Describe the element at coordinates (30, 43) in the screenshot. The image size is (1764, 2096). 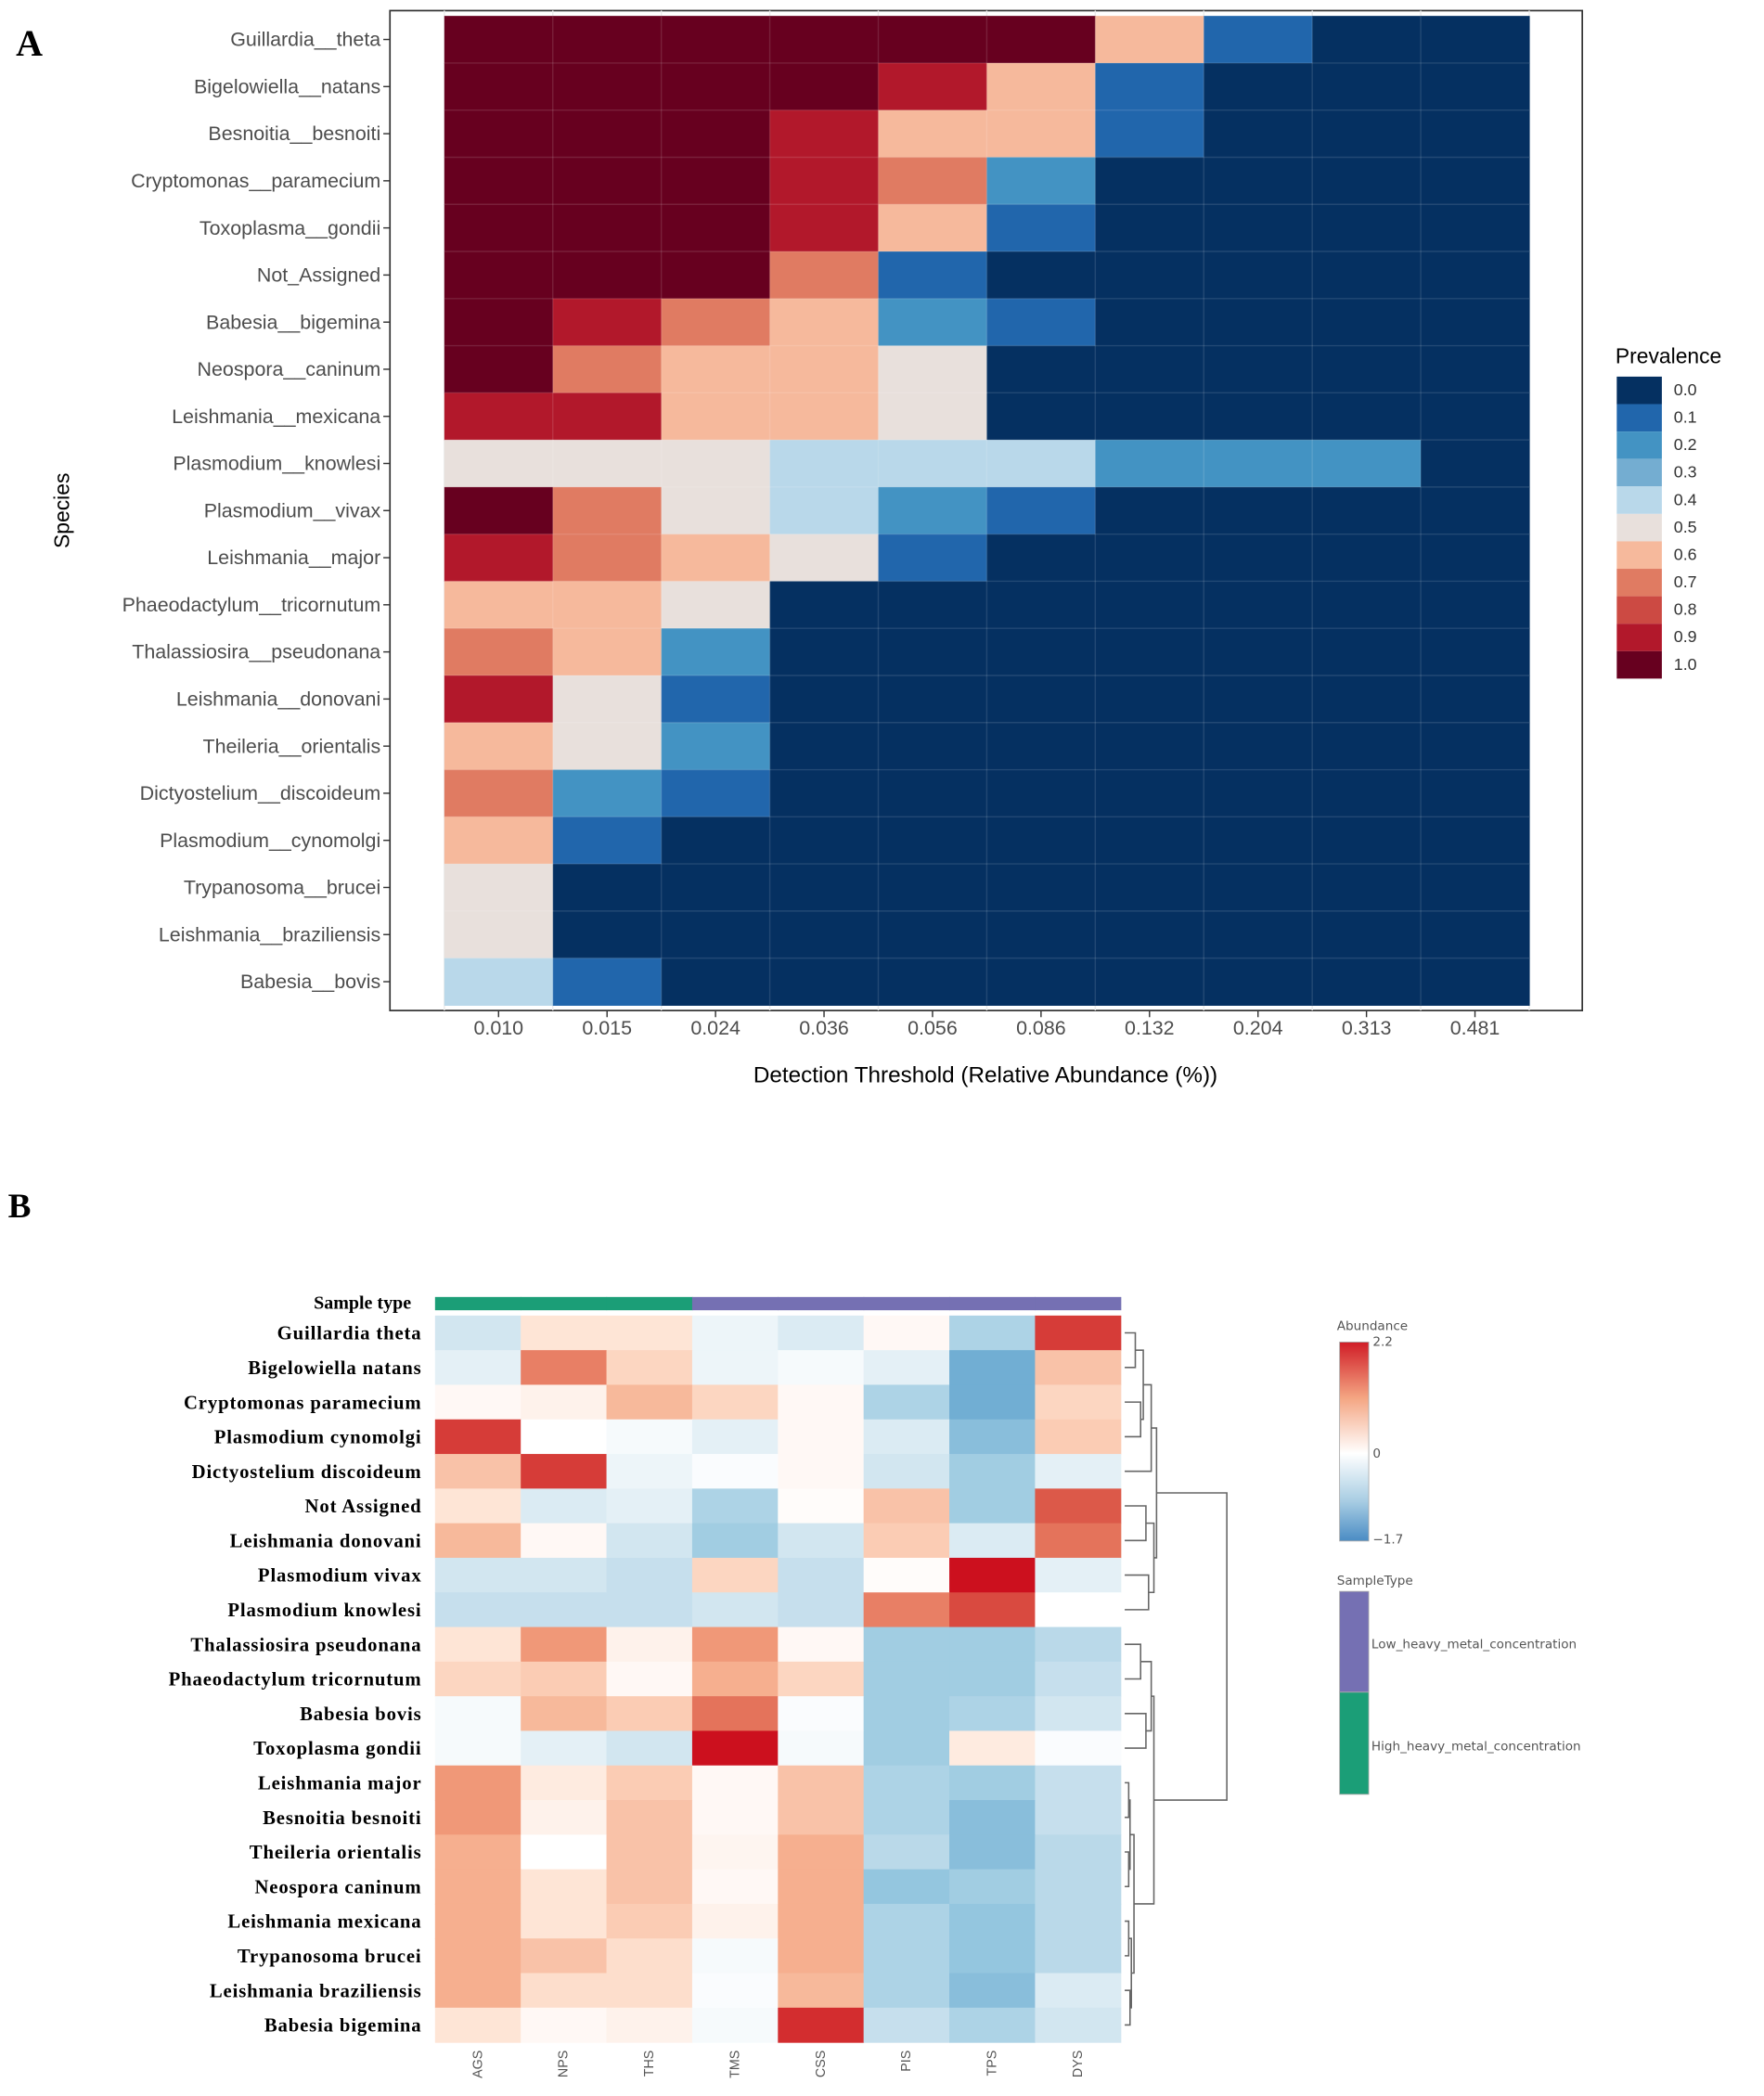
I see `panel-label-a: A` at that location.